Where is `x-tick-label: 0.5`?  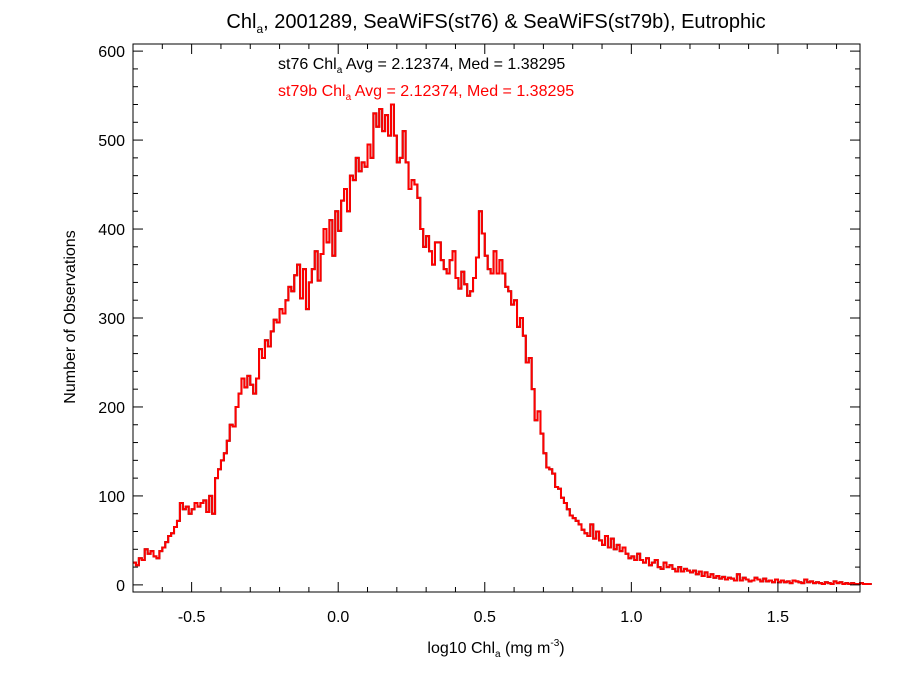
x-tick-label: 0.5 is located at coordinates (485, 617).